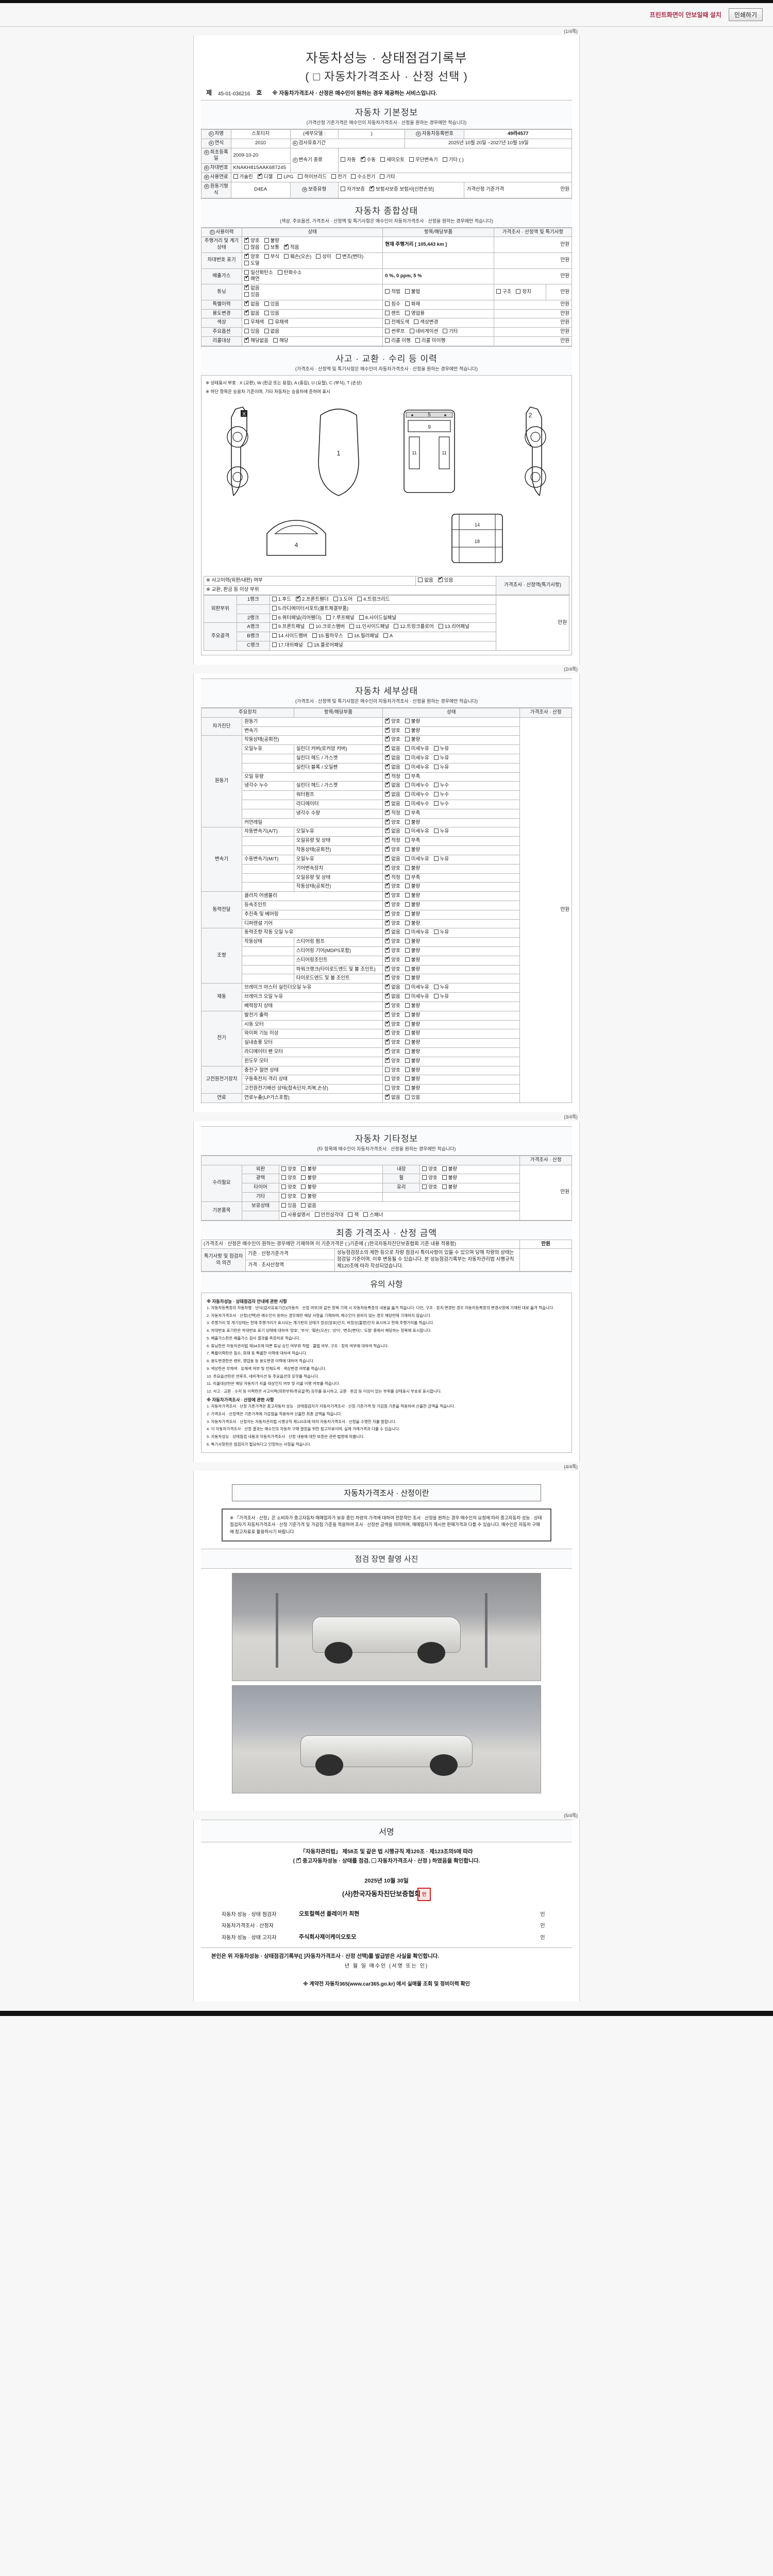 This screenshot has height=2576, width=773. I want to click on transmission-option: 무단변속기, so click(423, 160).